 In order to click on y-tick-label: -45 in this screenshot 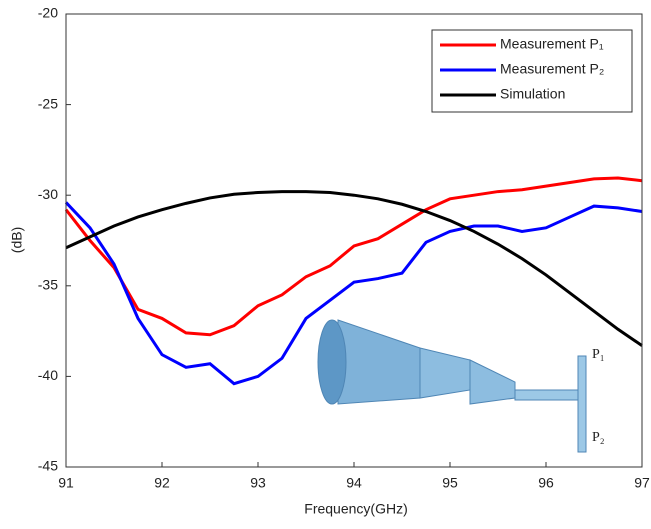, I will do `click(48, 466)`.